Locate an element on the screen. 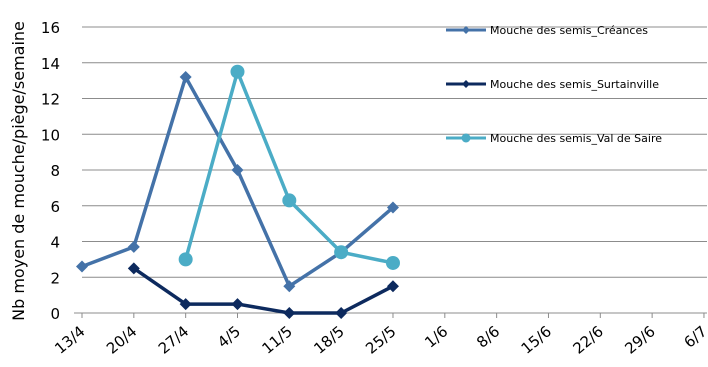  legend-label: Mouche des semis_Surtainville is located at coordinates (574, 84).